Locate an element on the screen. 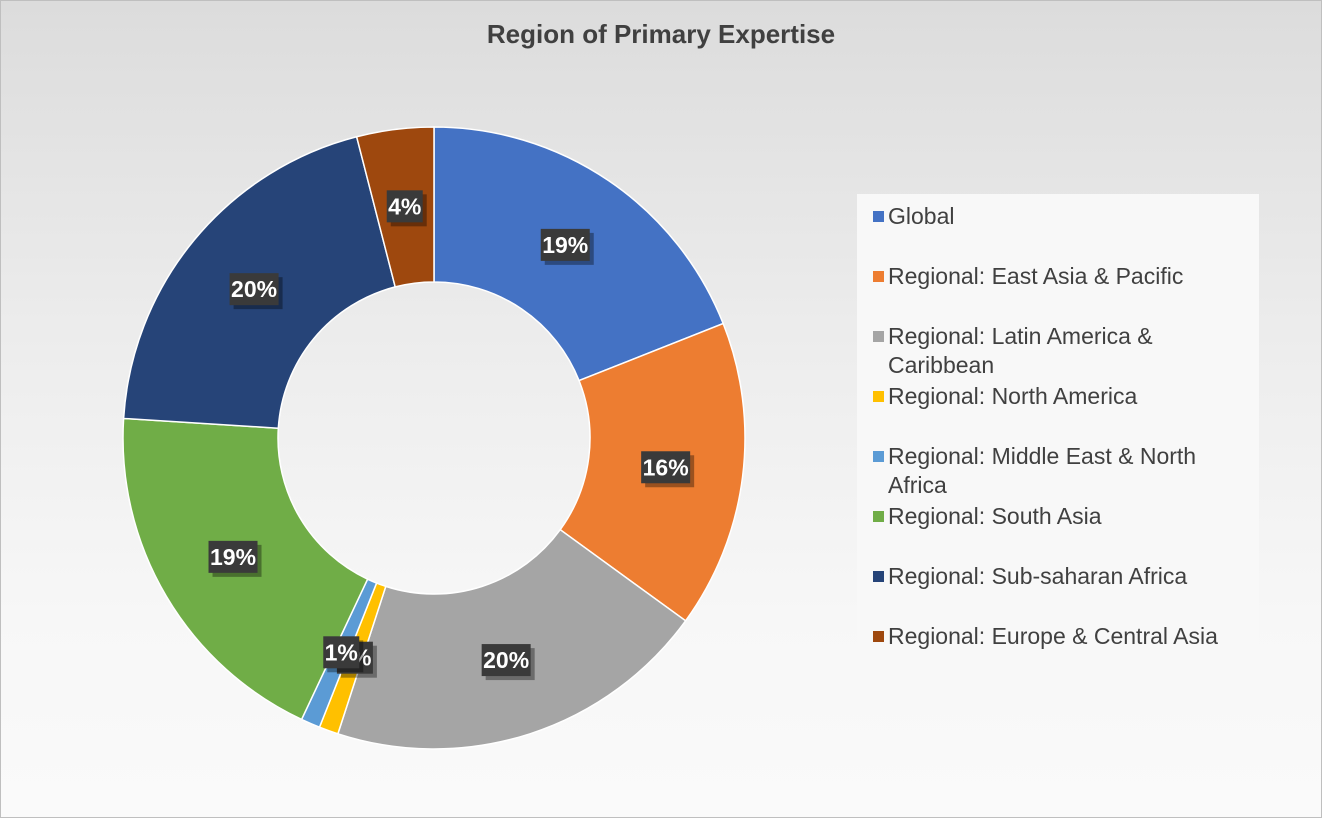  legend-label: Regional: Sub-saharan Africa is located at coordinates (1038, 576).